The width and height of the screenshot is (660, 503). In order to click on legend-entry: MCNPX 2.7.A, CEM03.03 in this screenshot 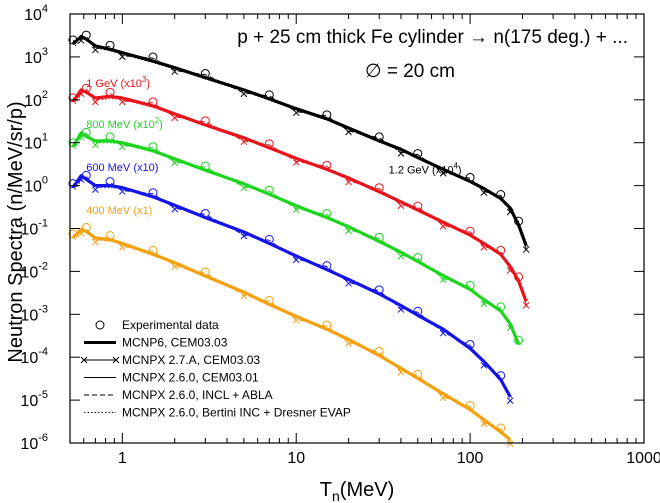, I will do `click(170, 360)`.